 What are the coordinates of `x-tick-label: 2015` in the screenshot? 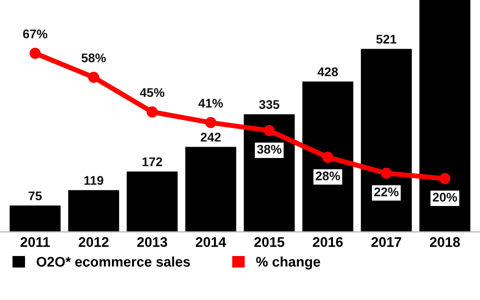 It's located at (269, 242).